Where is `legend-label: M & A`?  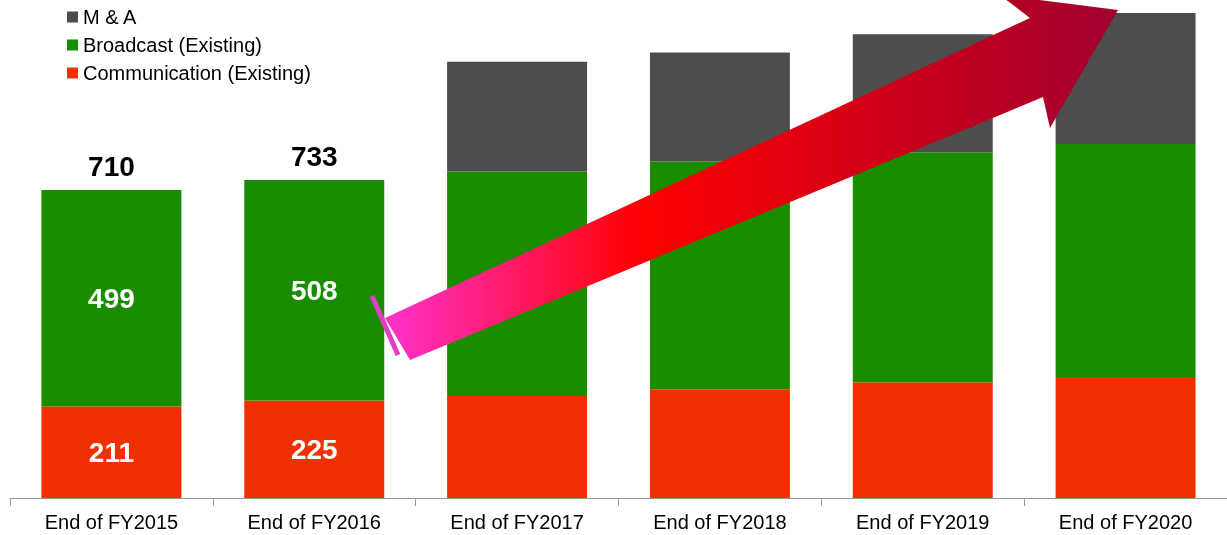 legend-label: M & A is located at coordinates (110, 17).